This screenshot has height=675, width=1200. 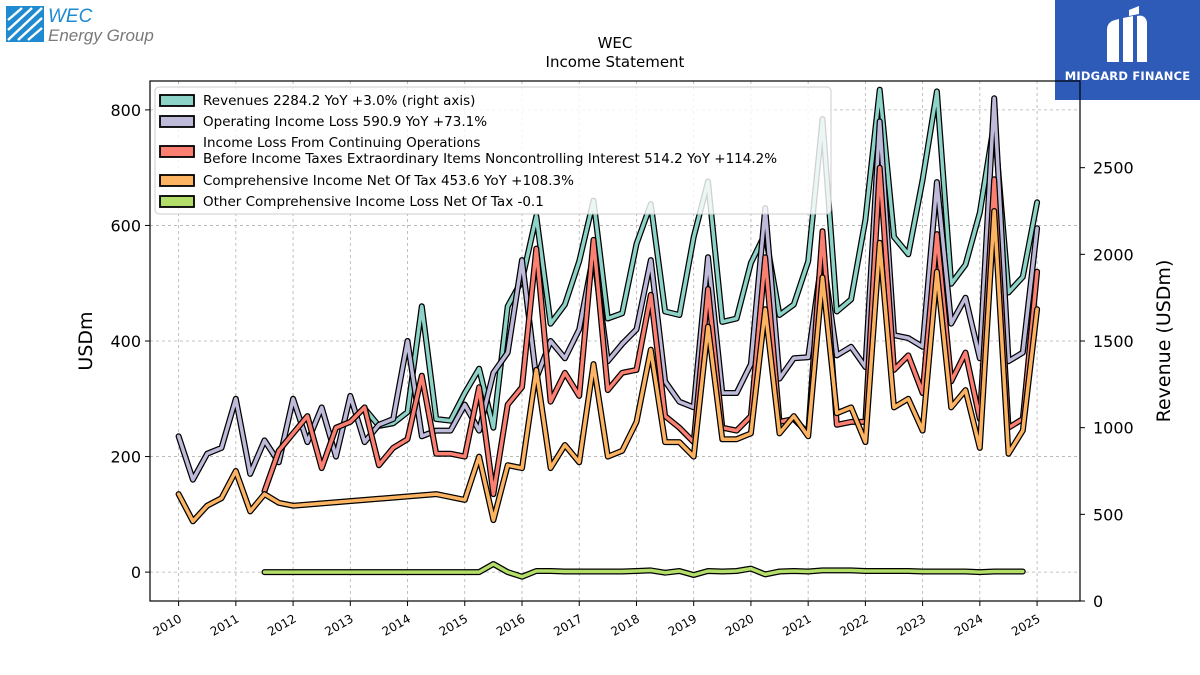 I want to click on x-tick-label: 2014, so click(x=396, y=624).